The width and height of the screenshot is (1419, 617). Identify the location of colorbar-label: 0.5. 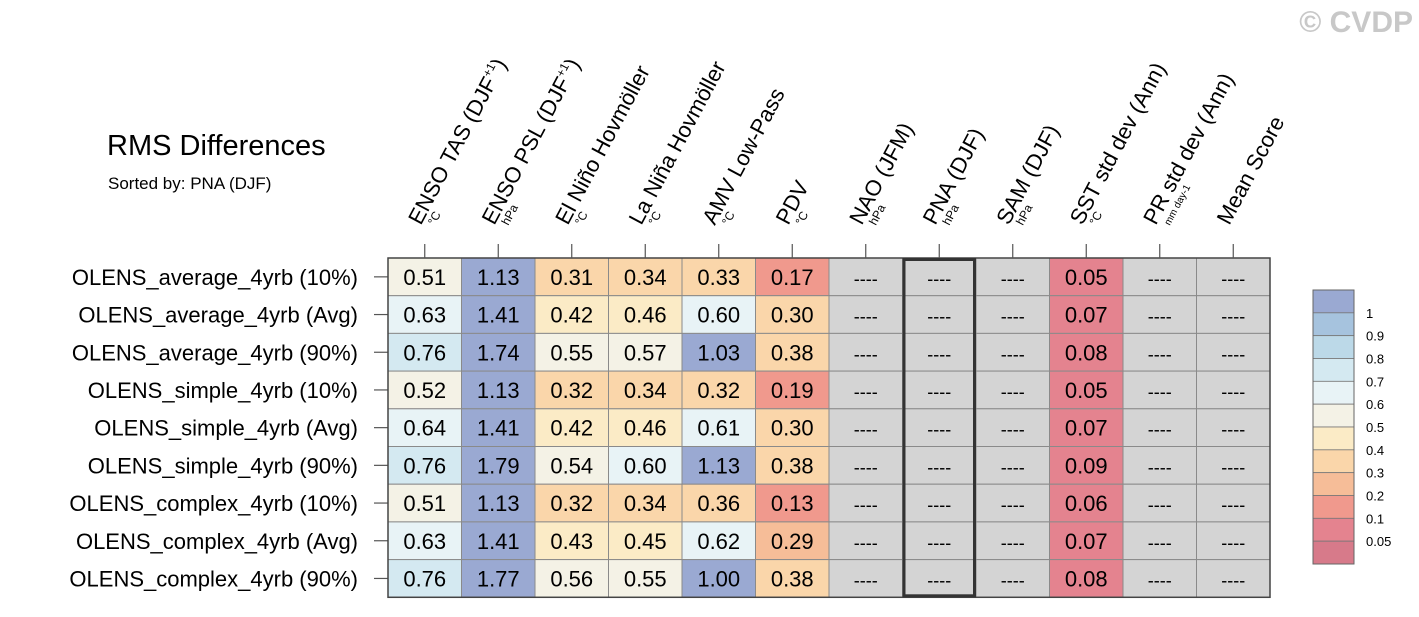
(1375, 427).